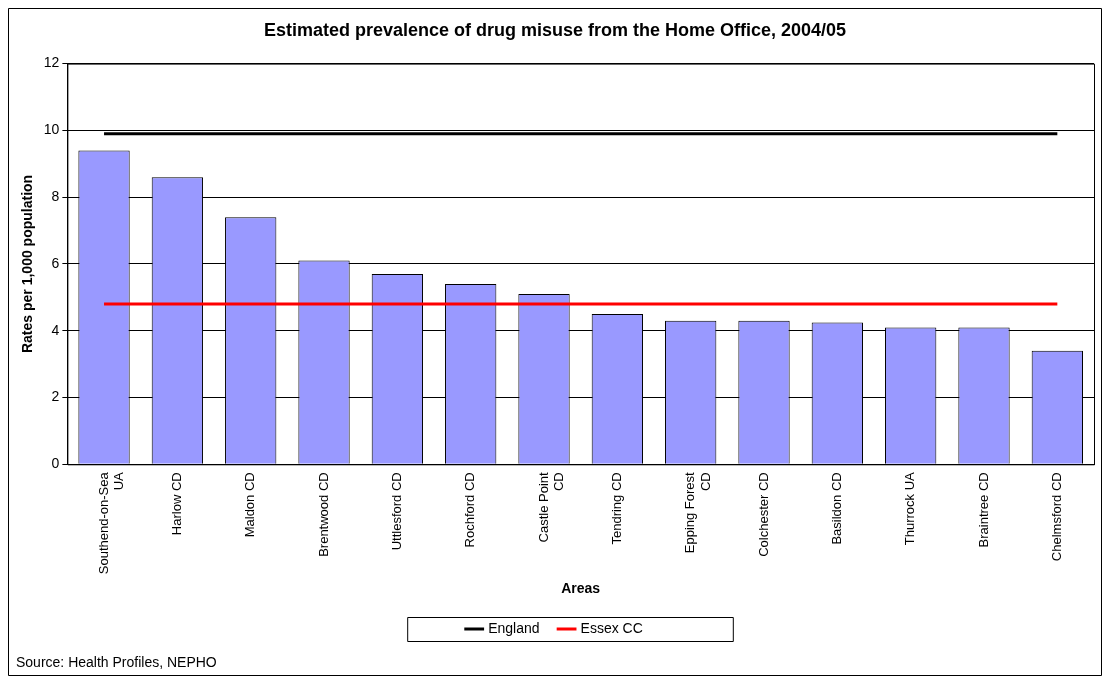  Describe the element at coordinates (176, 504) in the screenshot. I see `x-tick-label: Harlow CD` at that location.